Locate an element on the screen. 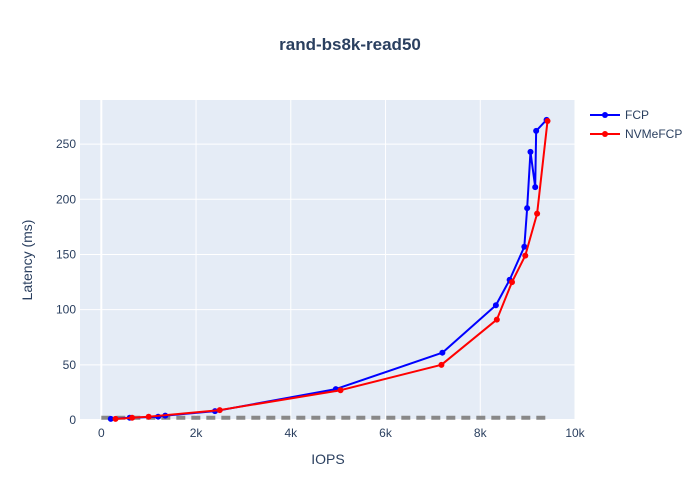 This screenshot has width=700, height=500. legend-item-nvmefcp: NVMeFCP is located at coordinates (636, 134).